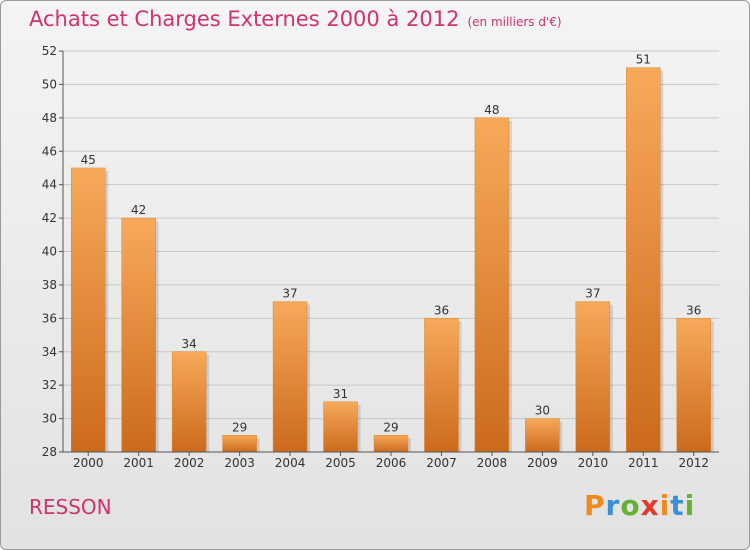 This screenshot has height=550, width=750. What do you see at coordinates (340, 463) in the screenshot?
I see `x-tick-label-2005: 2005` at bounding box center [340, 463].